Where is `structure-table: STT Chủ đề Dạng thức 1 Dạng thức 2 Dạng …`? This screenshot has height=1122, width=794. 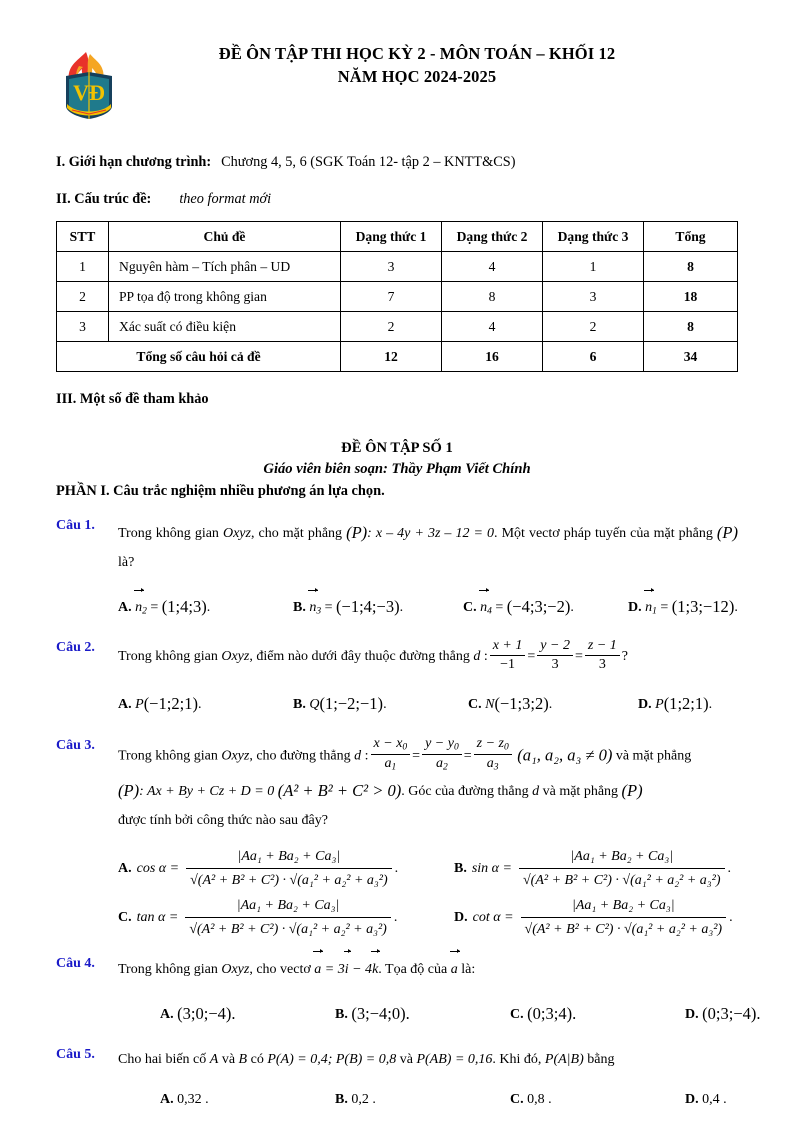 structure-table: STT Chủ đề Dạng thức 1 Dạng thức 2 Dạng … is located at coordinates (397, 297).